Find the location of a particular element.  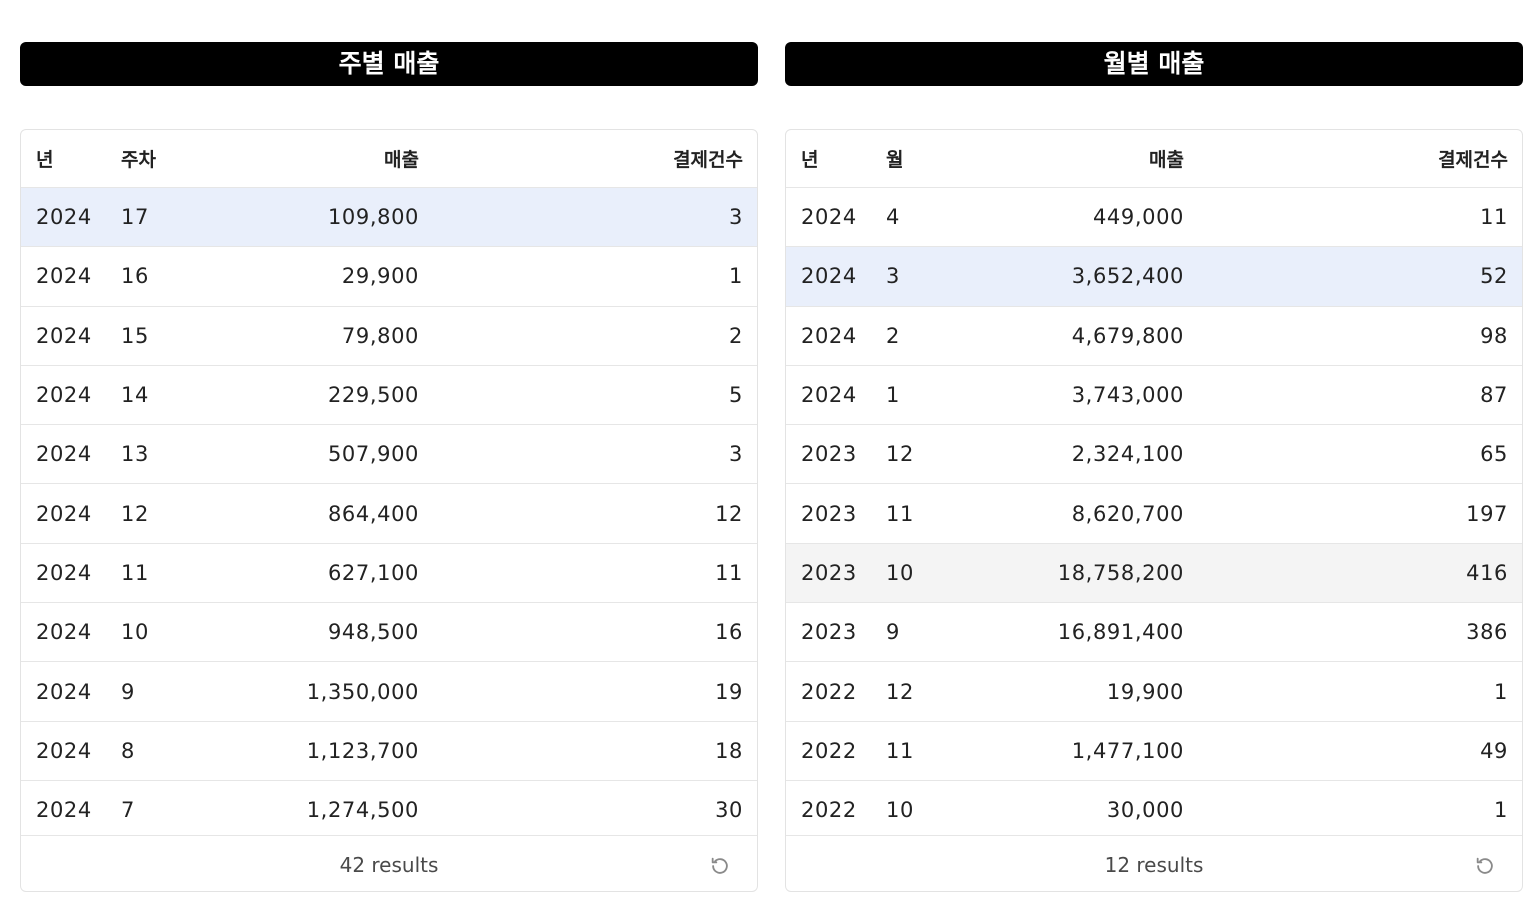

table-row: 2024 17 109,800 3 is located at coordinates (389, 218).